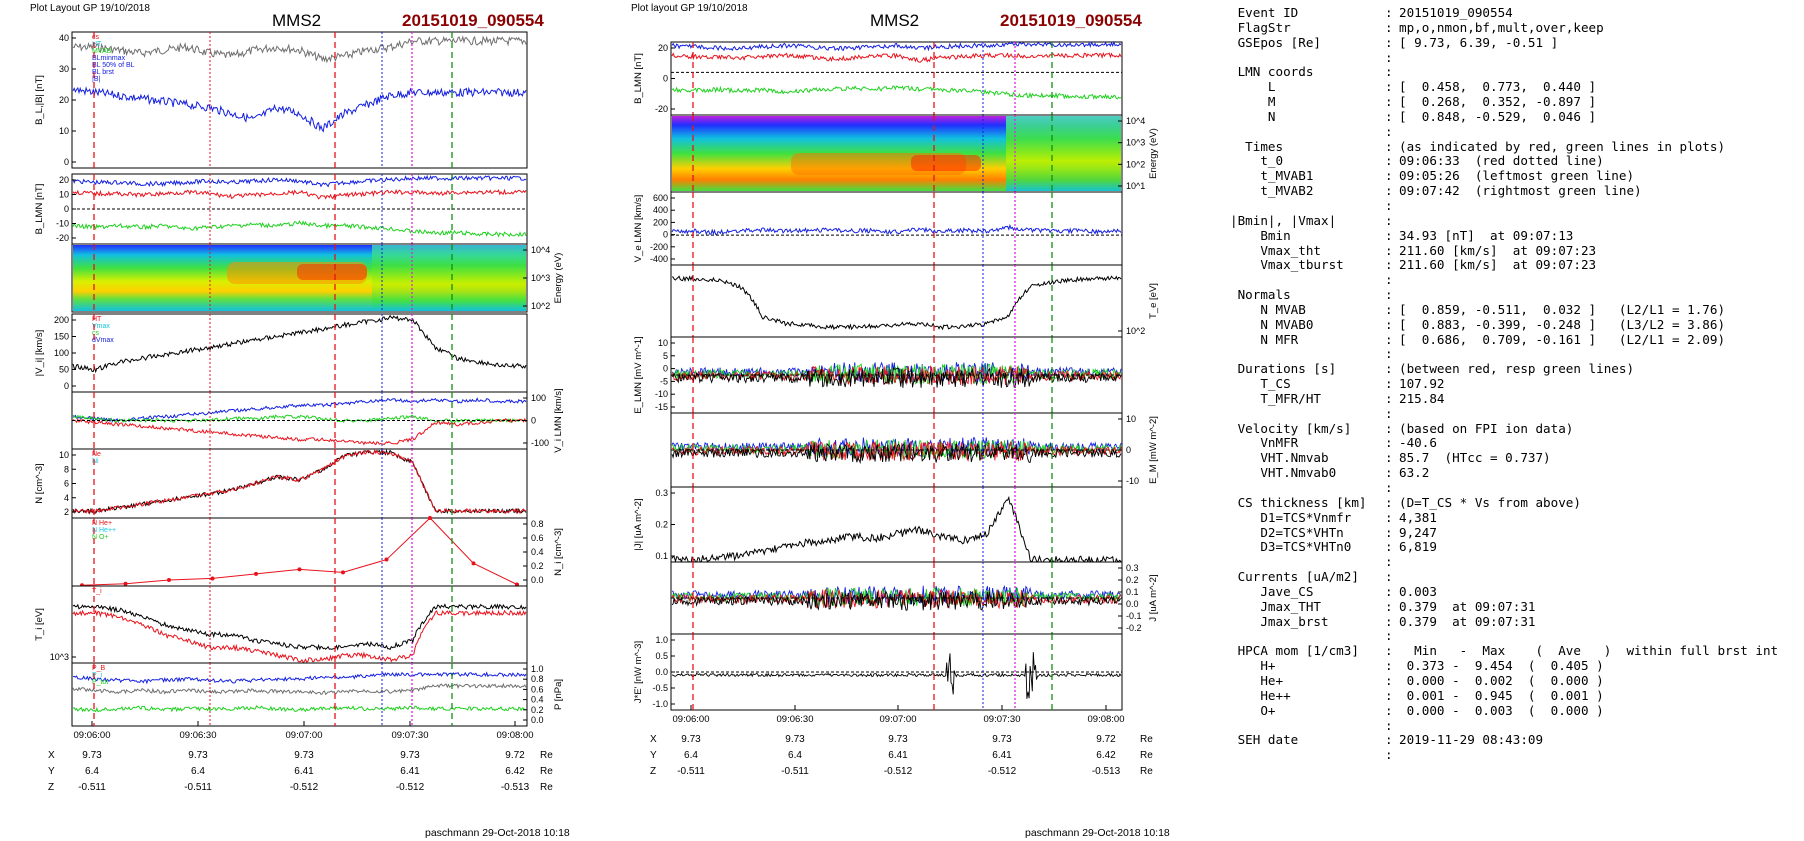  Describe the element at coordinates (1515, 696) in the screenshot. I see `summary-row: He++: 0.001 - 0.945 ( 0.001 )` at that location.